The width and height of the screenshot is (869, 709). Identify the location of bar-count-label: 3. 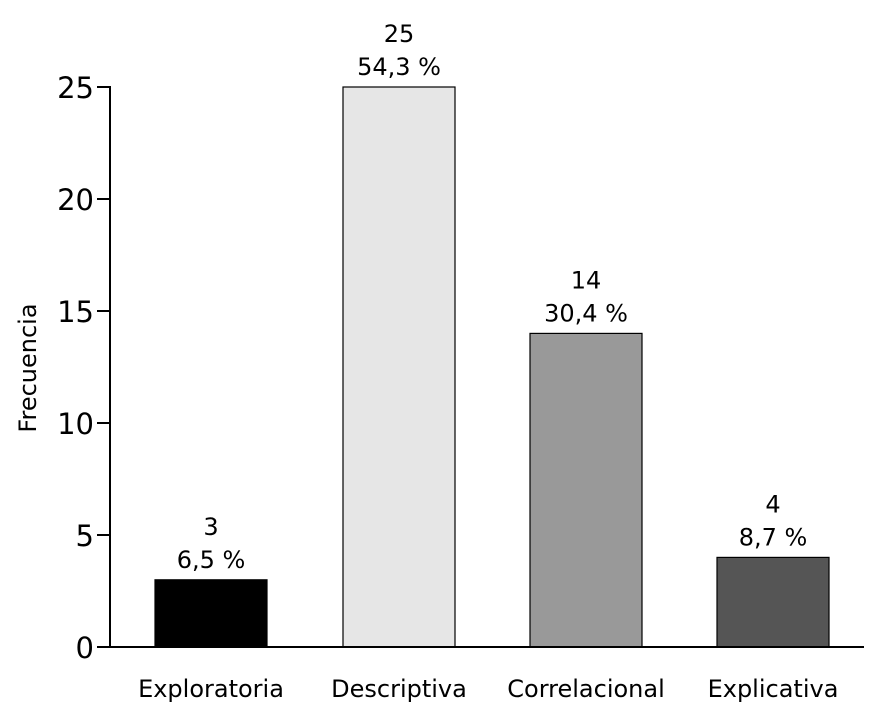
(210, 527).